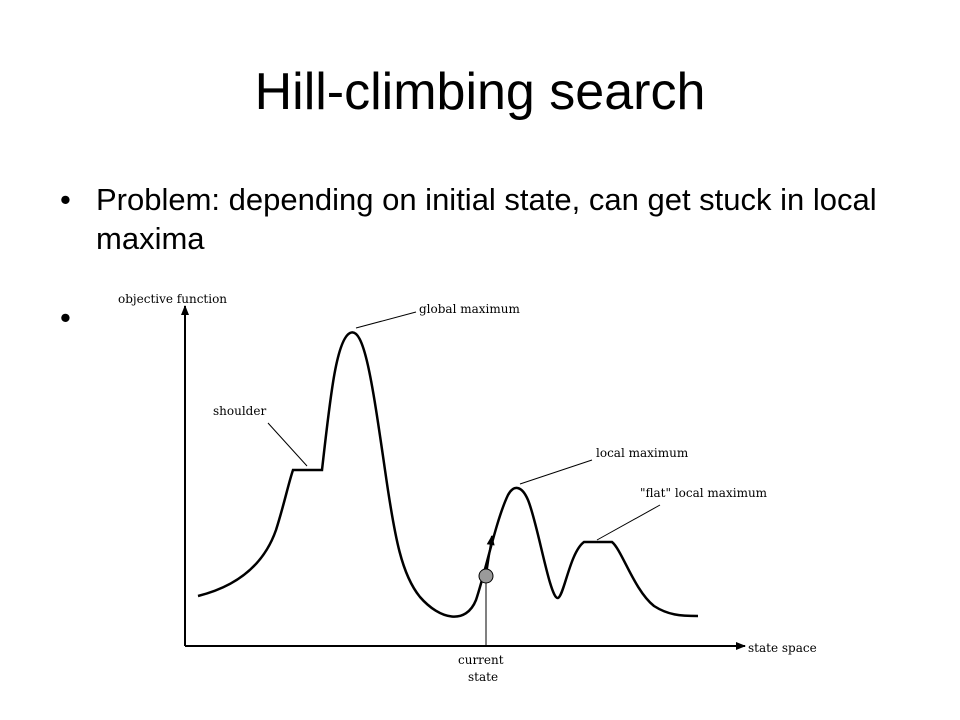 This screenshot has width=960, height=720. I want to click on shoulder-pointer, so click(287, 444).